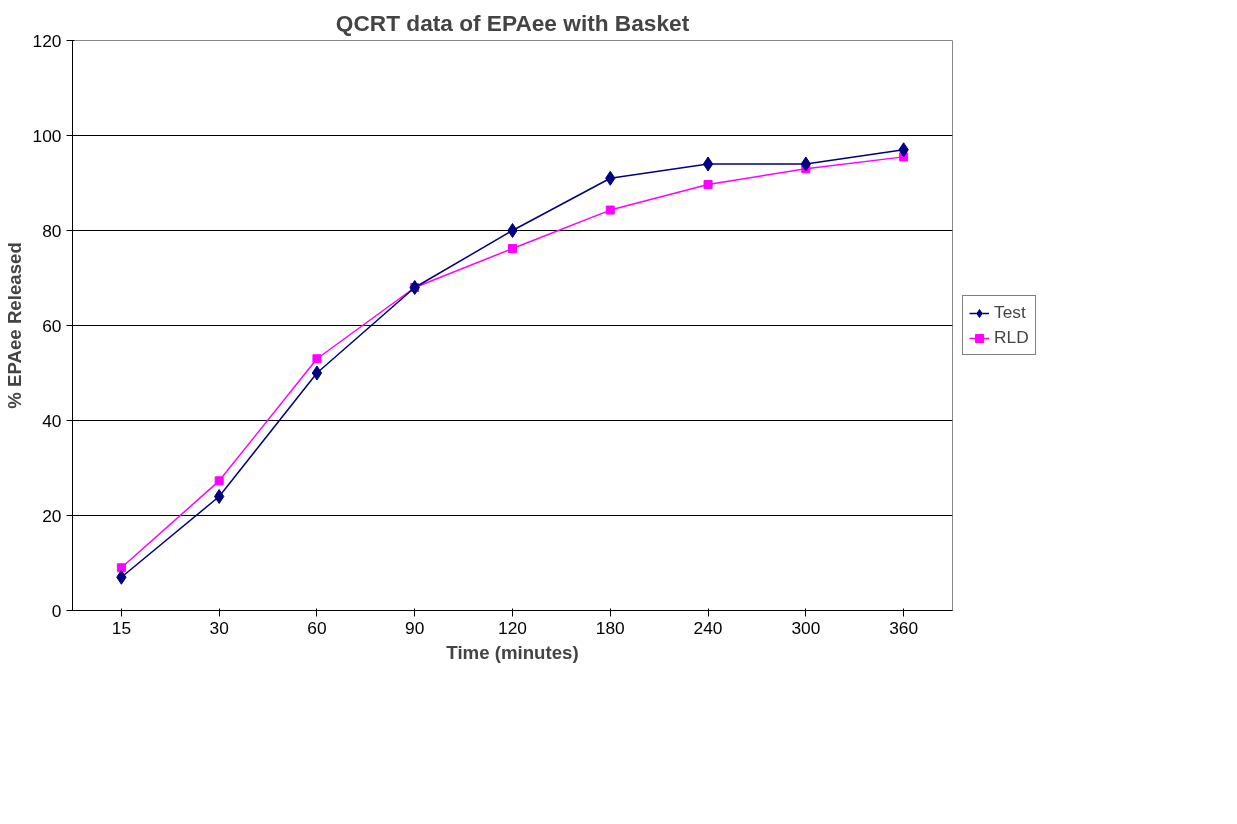 The height and width of the screenshot is (824, 1237). Describe the element at coordinates (708, 627) in the screenshot. I see `x-tick-label: 240` at that location.